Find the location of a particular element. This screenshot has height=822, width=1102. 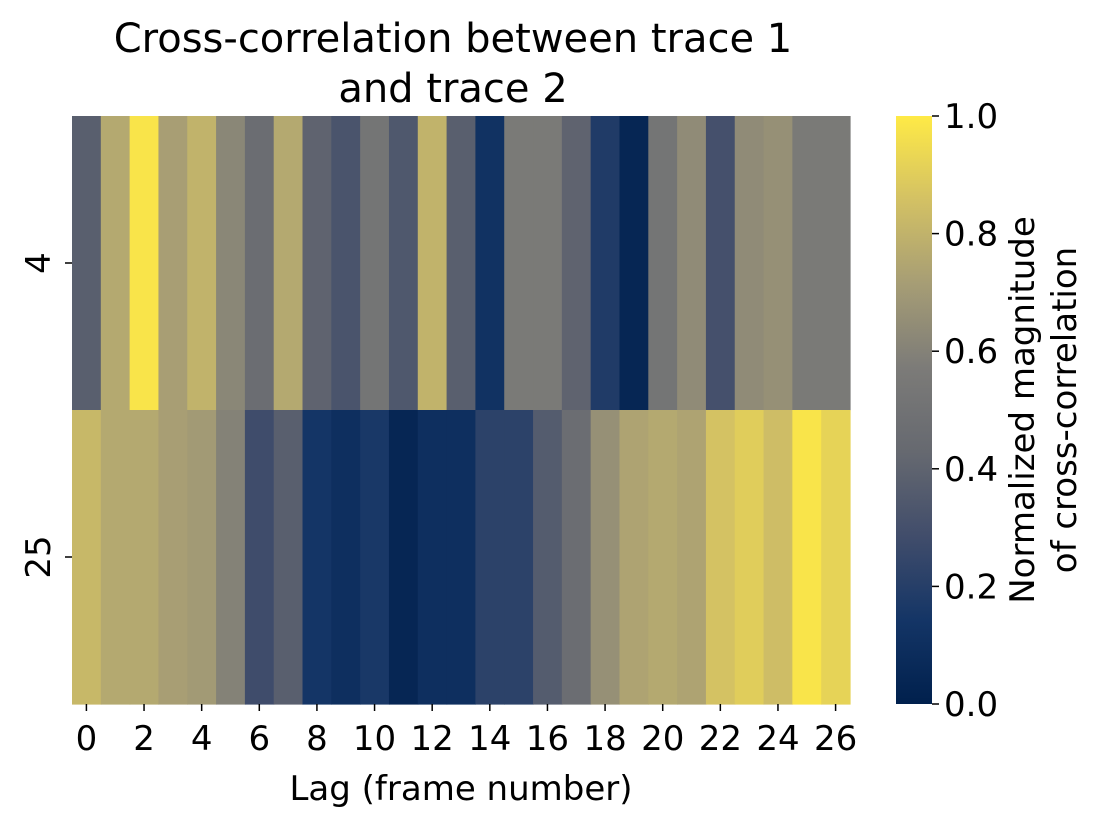

colorbar-tick-label: 0.4 is located at coordinates (971, 470).